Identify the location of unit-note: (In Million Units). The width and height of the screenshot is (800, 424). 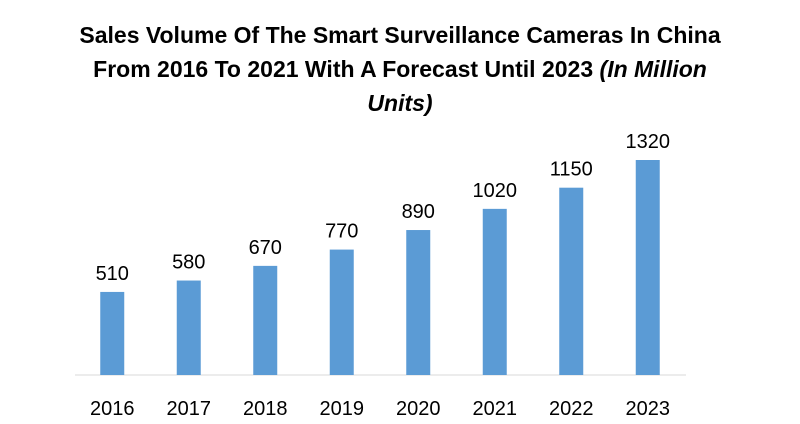
(537, 86).